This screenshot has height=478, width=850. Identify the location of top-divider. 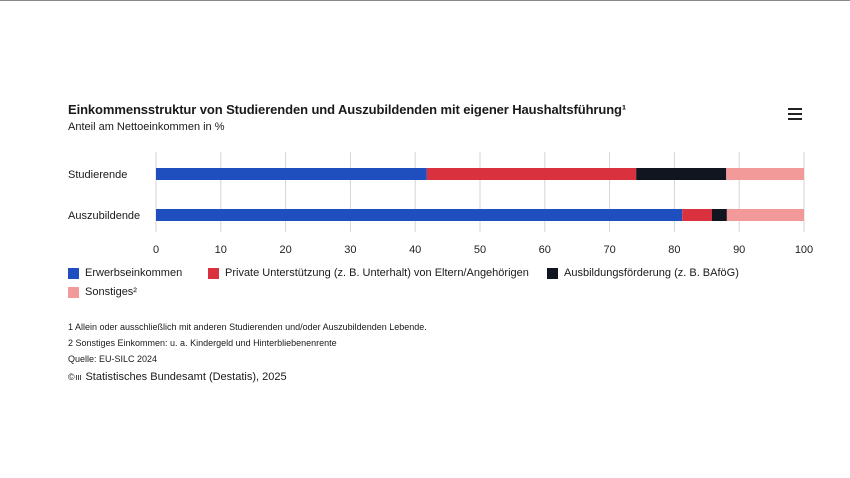
(425, 0).